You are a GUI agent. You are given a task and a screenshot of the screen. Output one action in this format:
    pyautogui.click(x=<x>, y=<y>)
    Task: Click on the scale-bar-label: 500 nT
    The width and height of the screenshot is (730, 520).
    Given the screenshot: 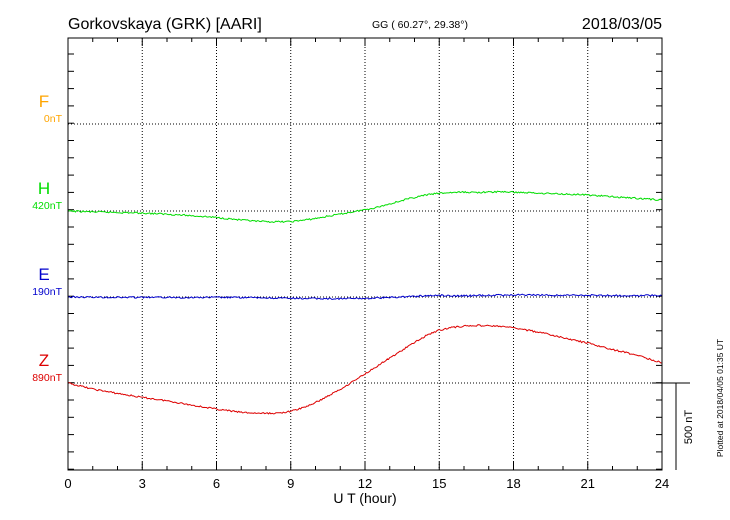 What is the action you would take?
    pyautogui.click(x=689, y=427)
    